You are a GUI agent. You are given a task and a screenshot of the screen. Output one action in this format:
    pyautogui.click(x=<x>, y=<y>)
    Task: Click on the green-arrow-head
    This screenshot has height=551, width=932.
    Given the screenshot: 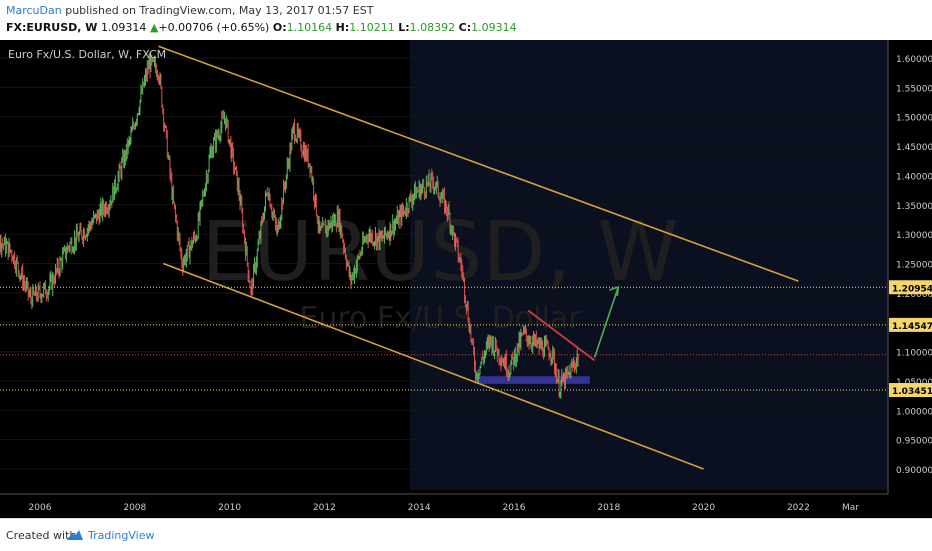 What is the action you would take?
    pyautogui.click(x=614, y=291)
    